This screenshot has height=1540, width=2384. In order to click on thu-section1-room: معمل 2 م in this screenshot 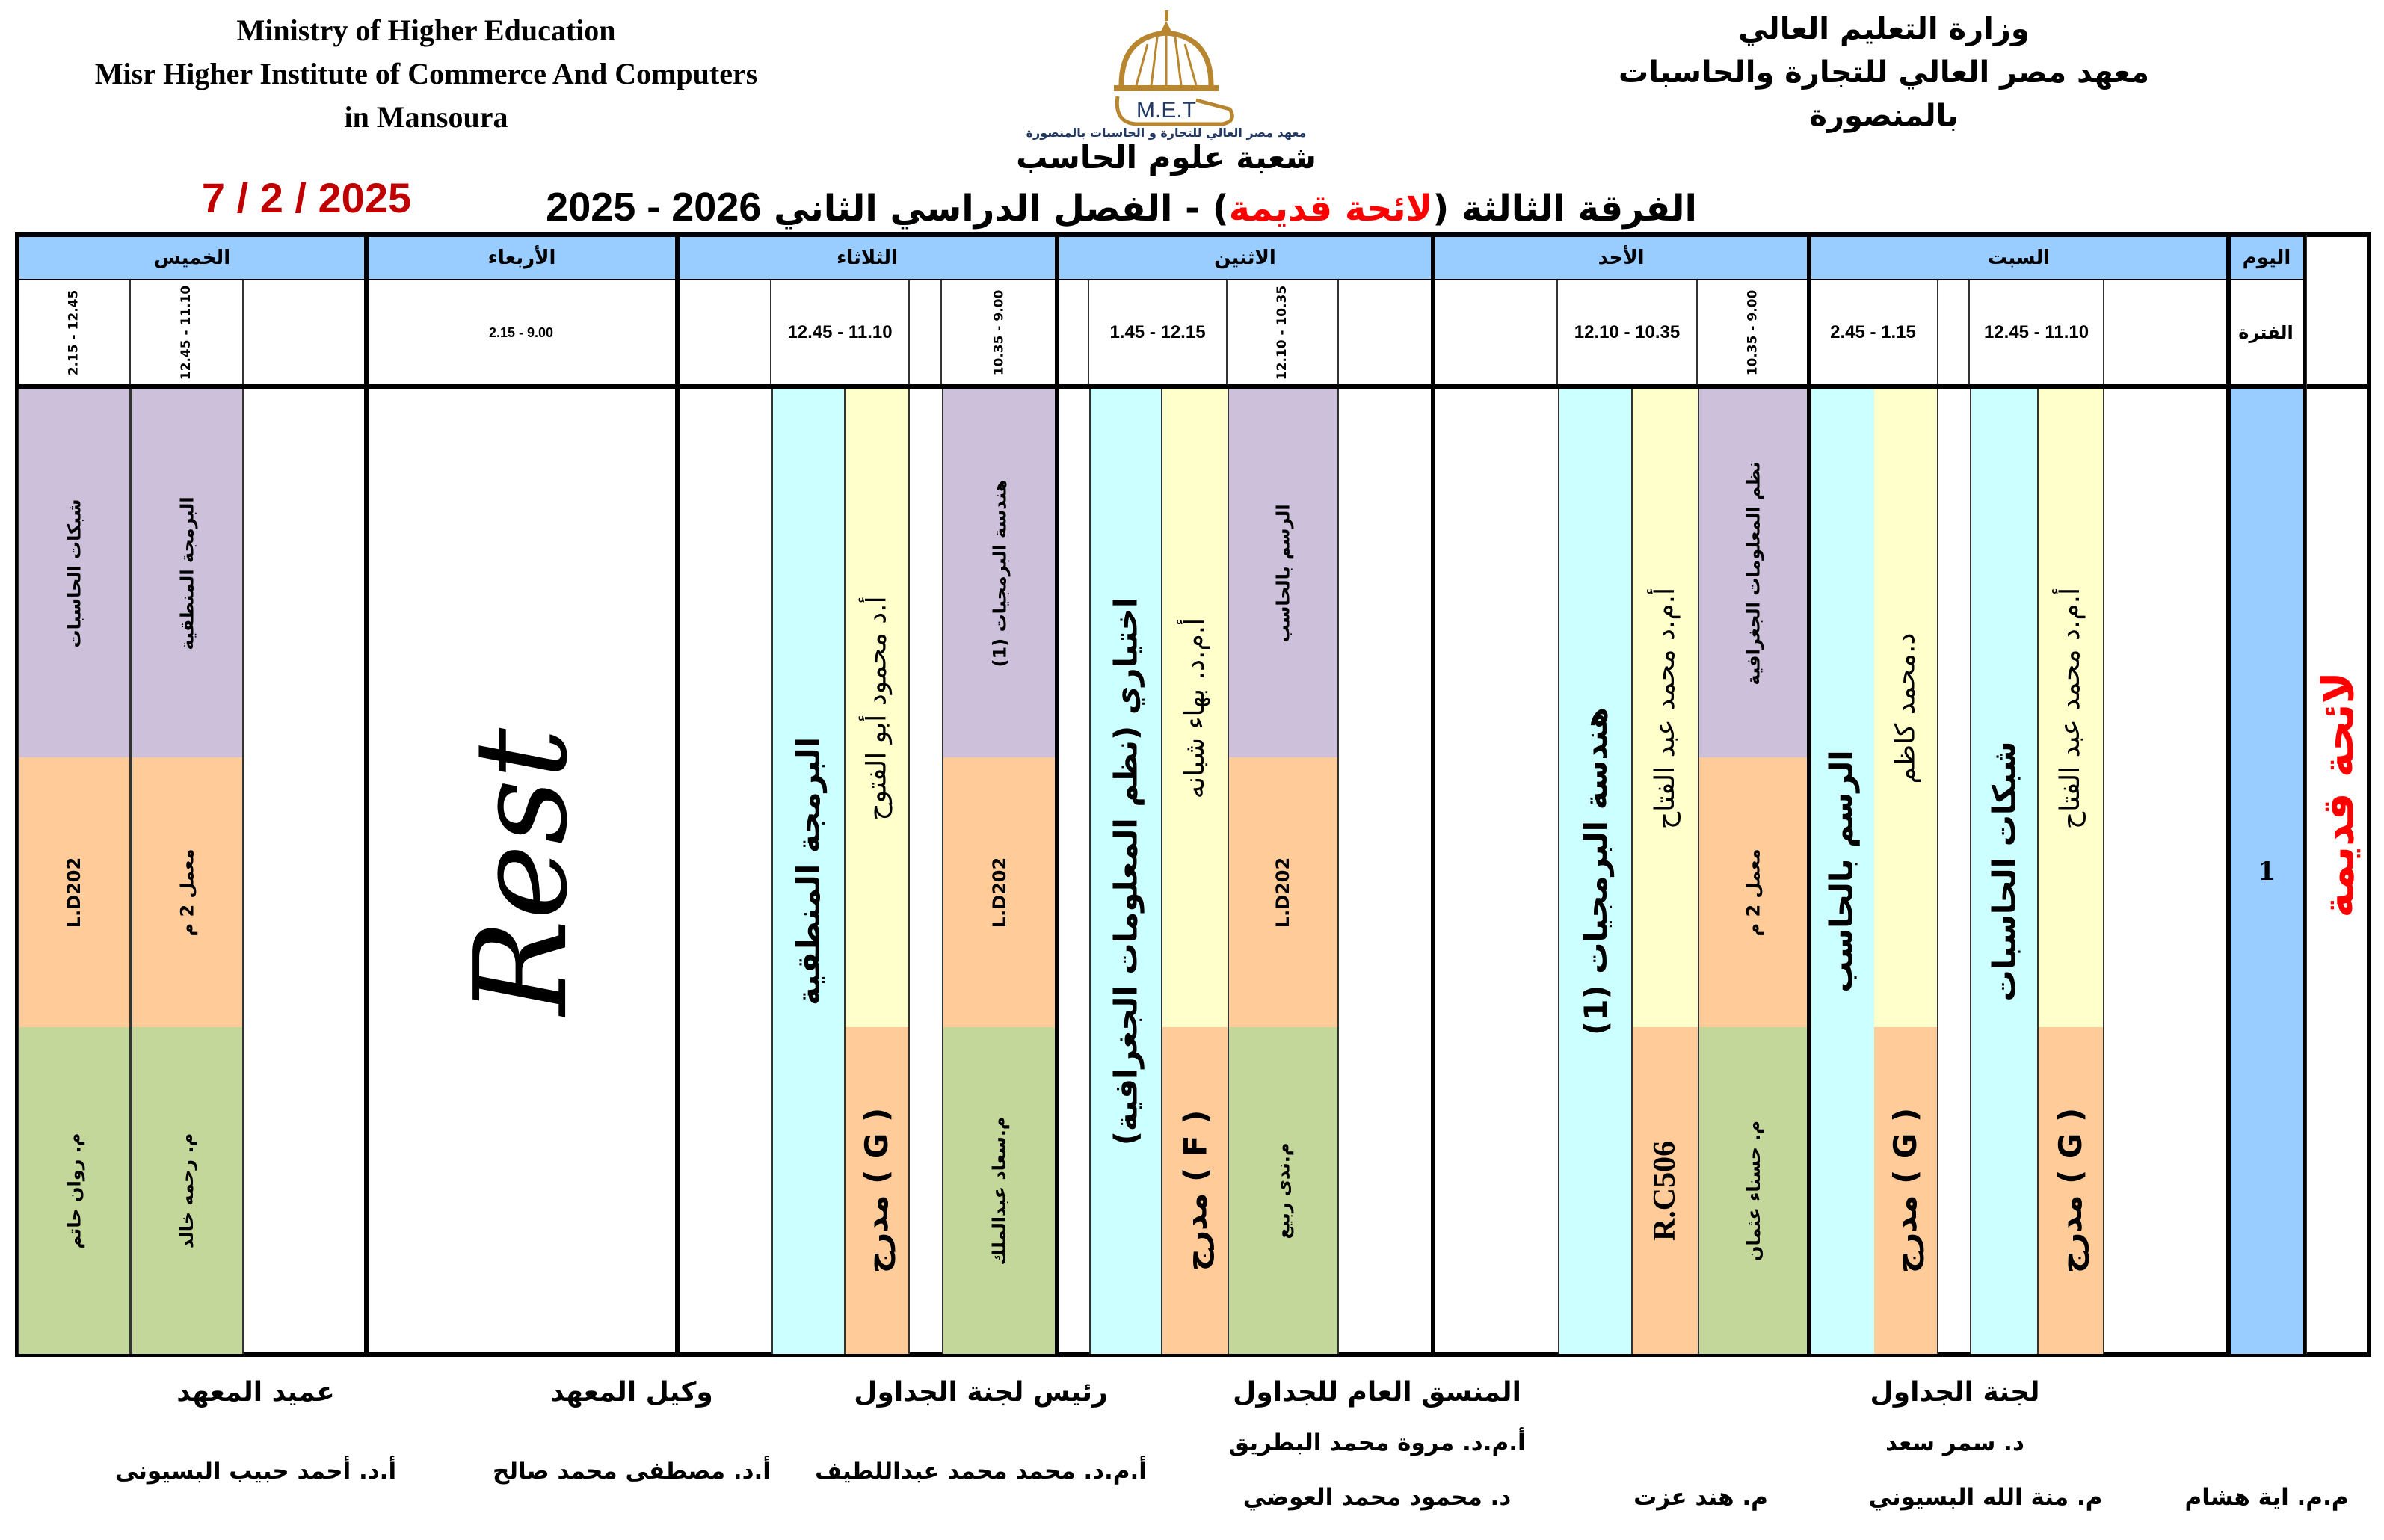, I will do `click(187, 892)`.